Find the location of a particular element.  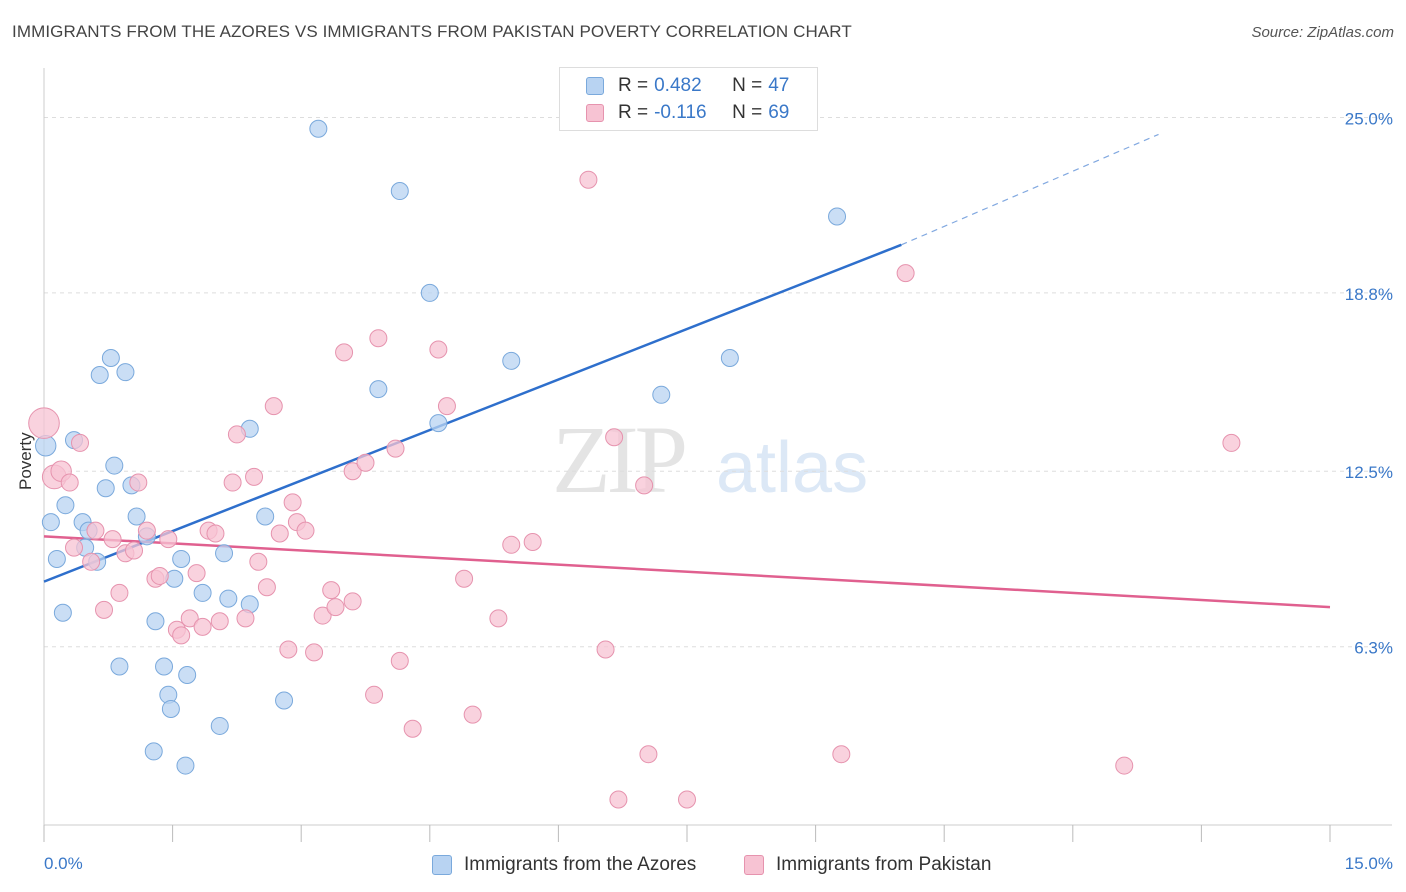

azores-r-label: R = is located at coordinates (633, 85).